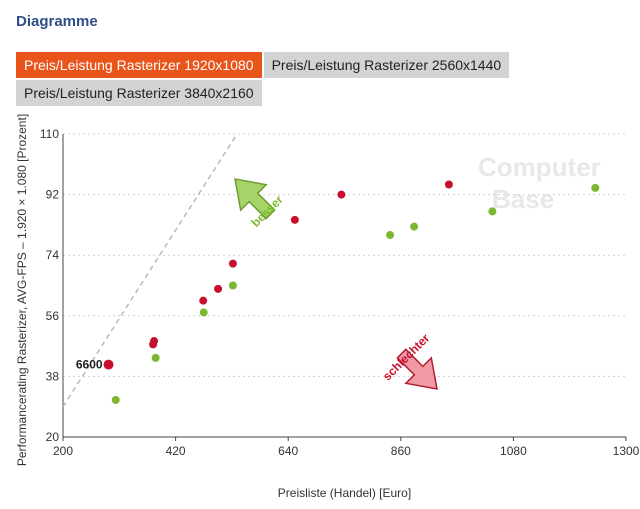  Describe the element at coordinates (626, 451) in the screenshot. I see `x-tick-label: 1300` at that location.